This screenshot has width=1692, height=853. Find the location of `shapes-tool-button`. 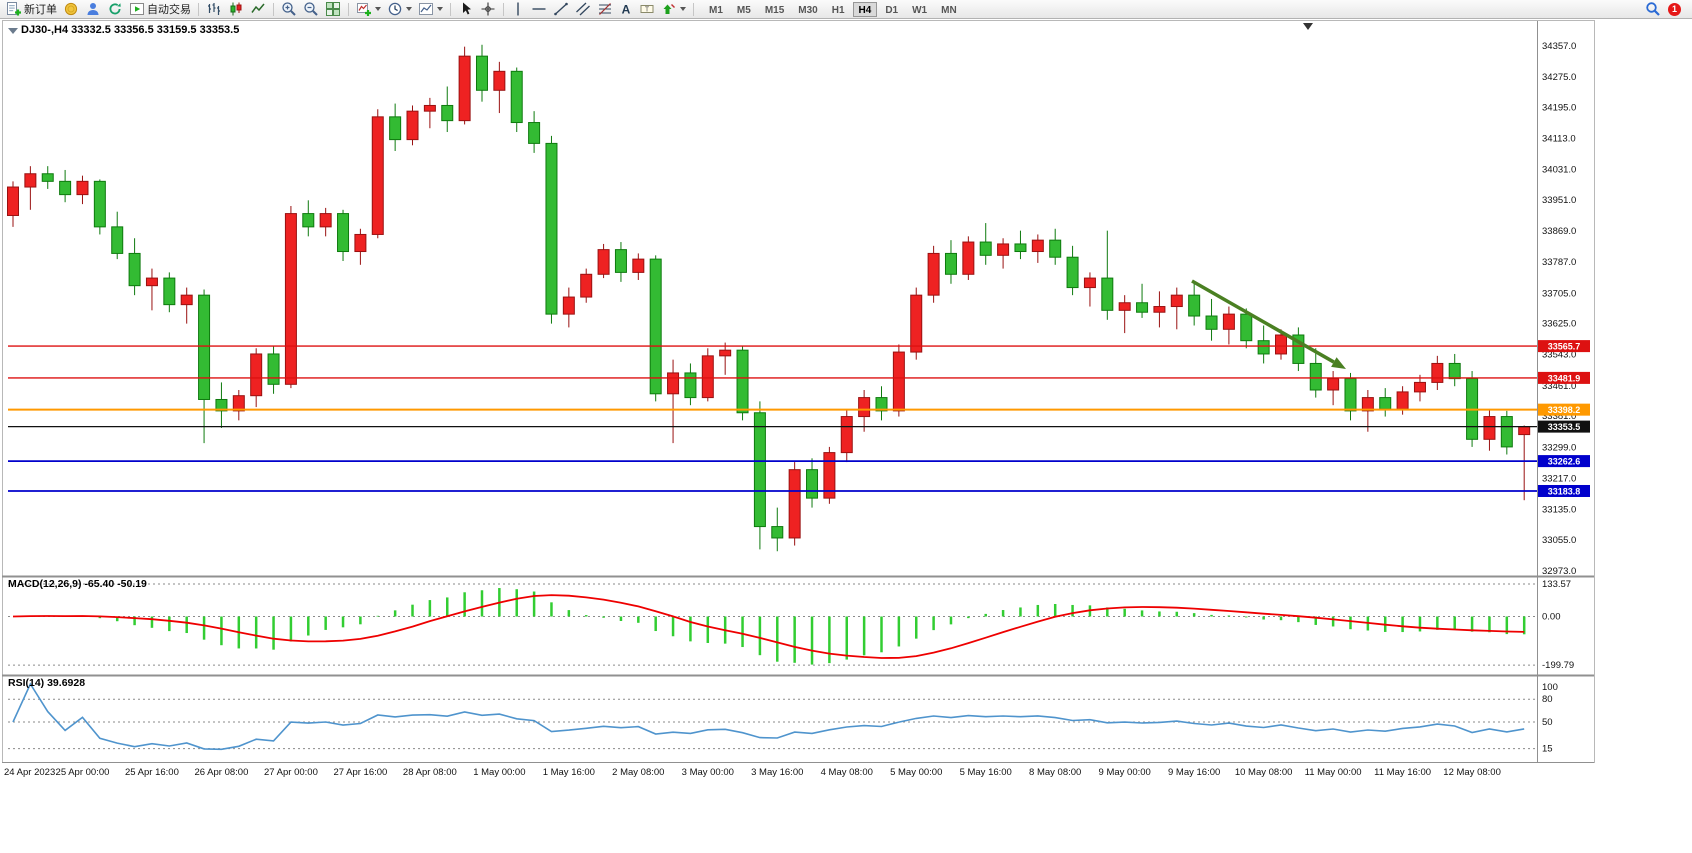

shapes-tool-button is located at coordinates (673, 9).